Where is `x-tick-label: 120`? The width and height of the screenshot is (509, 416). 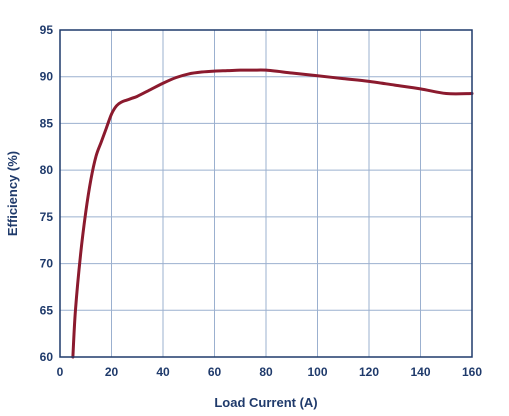 x-tick-label: 120 is located at coordinates (369, 372).